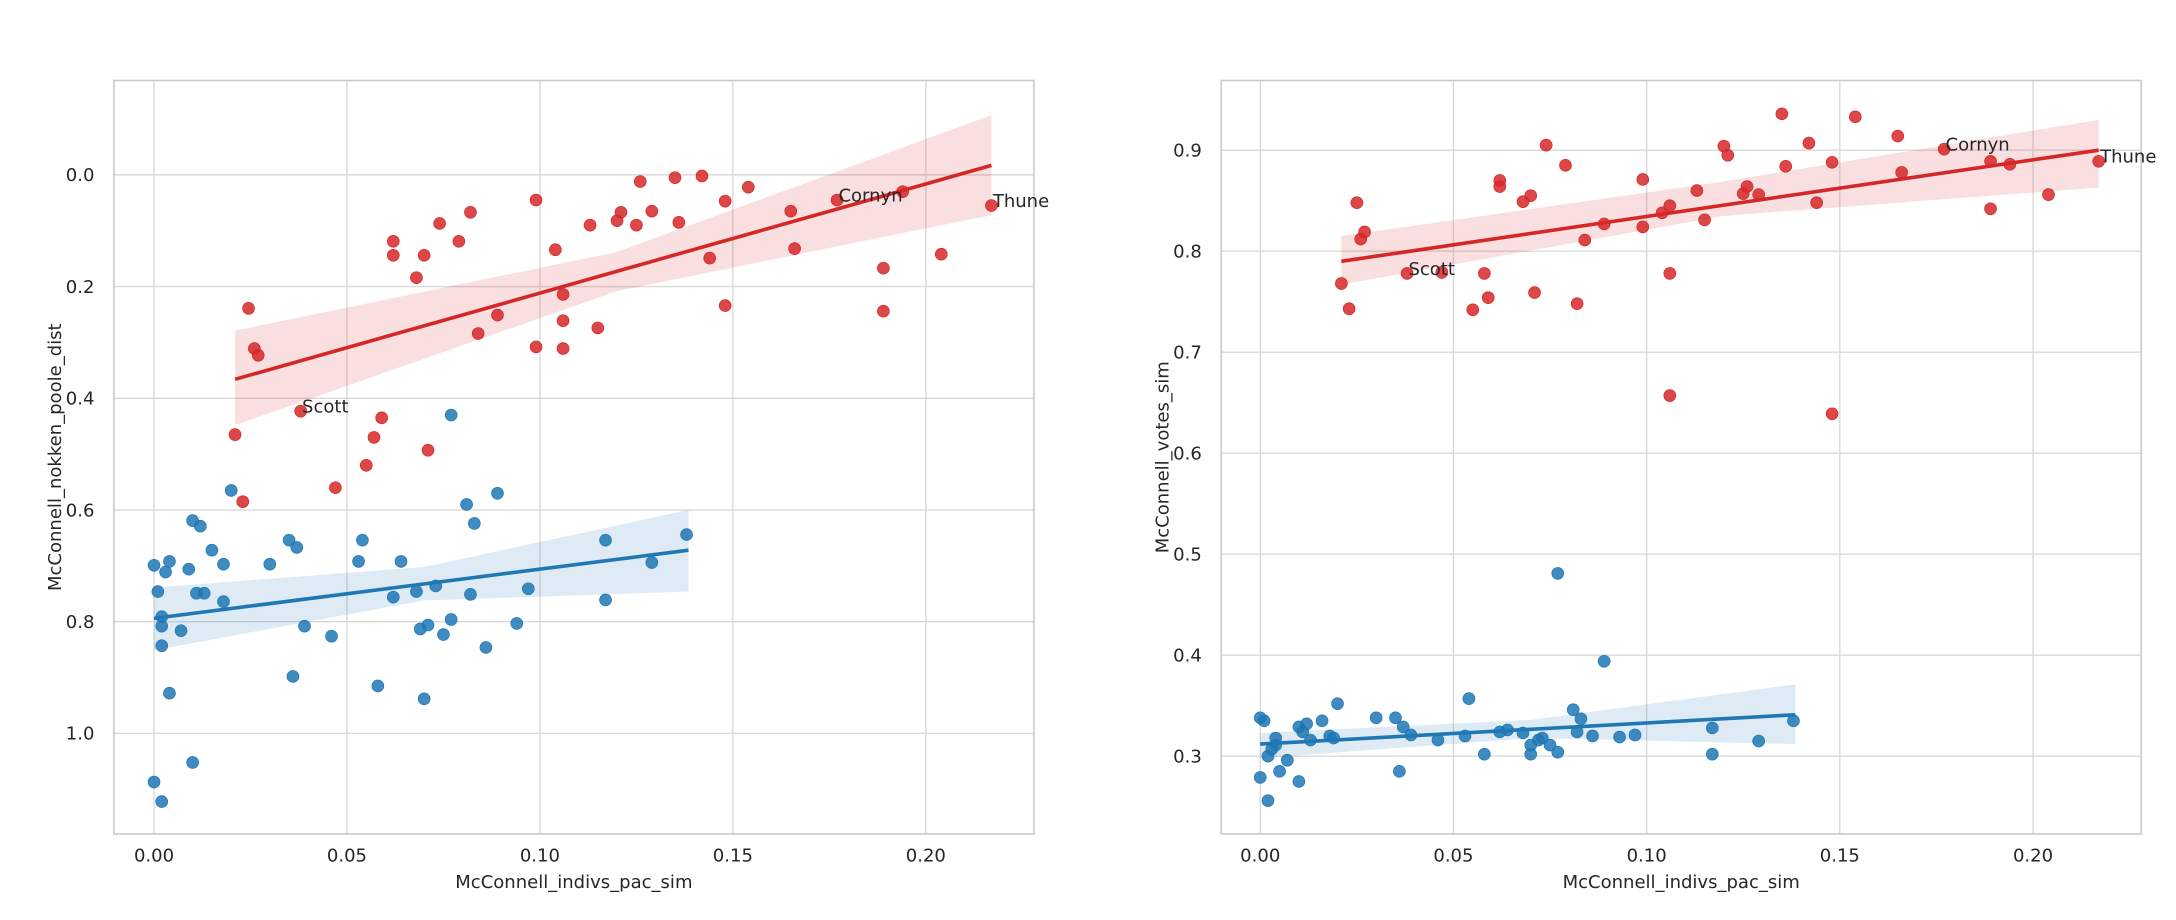 The height and width of the screenshot is (920, 2176). I want to click on y-tick-label: 0.6, so click(80, 510).